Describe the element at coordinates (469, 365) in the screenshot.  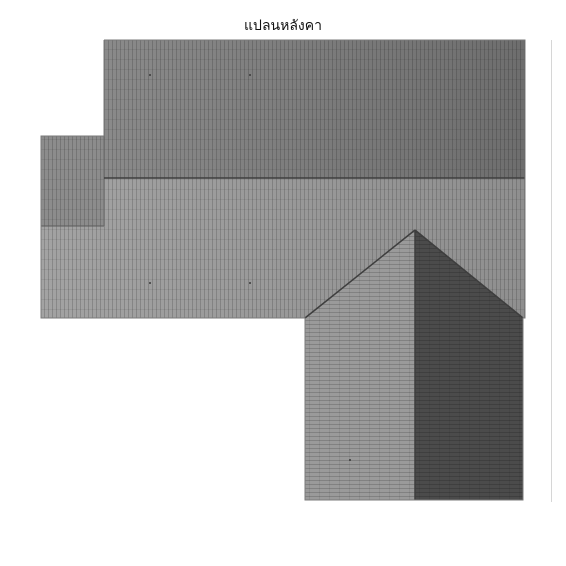
I see `roof-plane-wing-right` at that location.